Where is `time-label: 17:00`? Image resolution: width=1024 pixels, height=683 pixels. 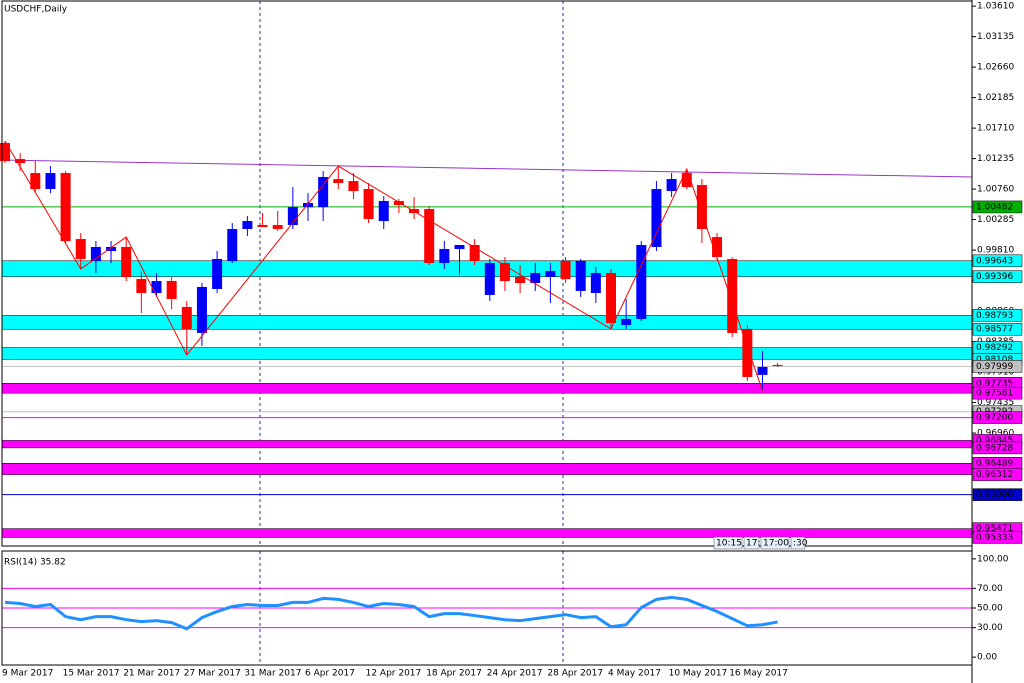 time-label: 17:00 is located at coordinates (776, 544).